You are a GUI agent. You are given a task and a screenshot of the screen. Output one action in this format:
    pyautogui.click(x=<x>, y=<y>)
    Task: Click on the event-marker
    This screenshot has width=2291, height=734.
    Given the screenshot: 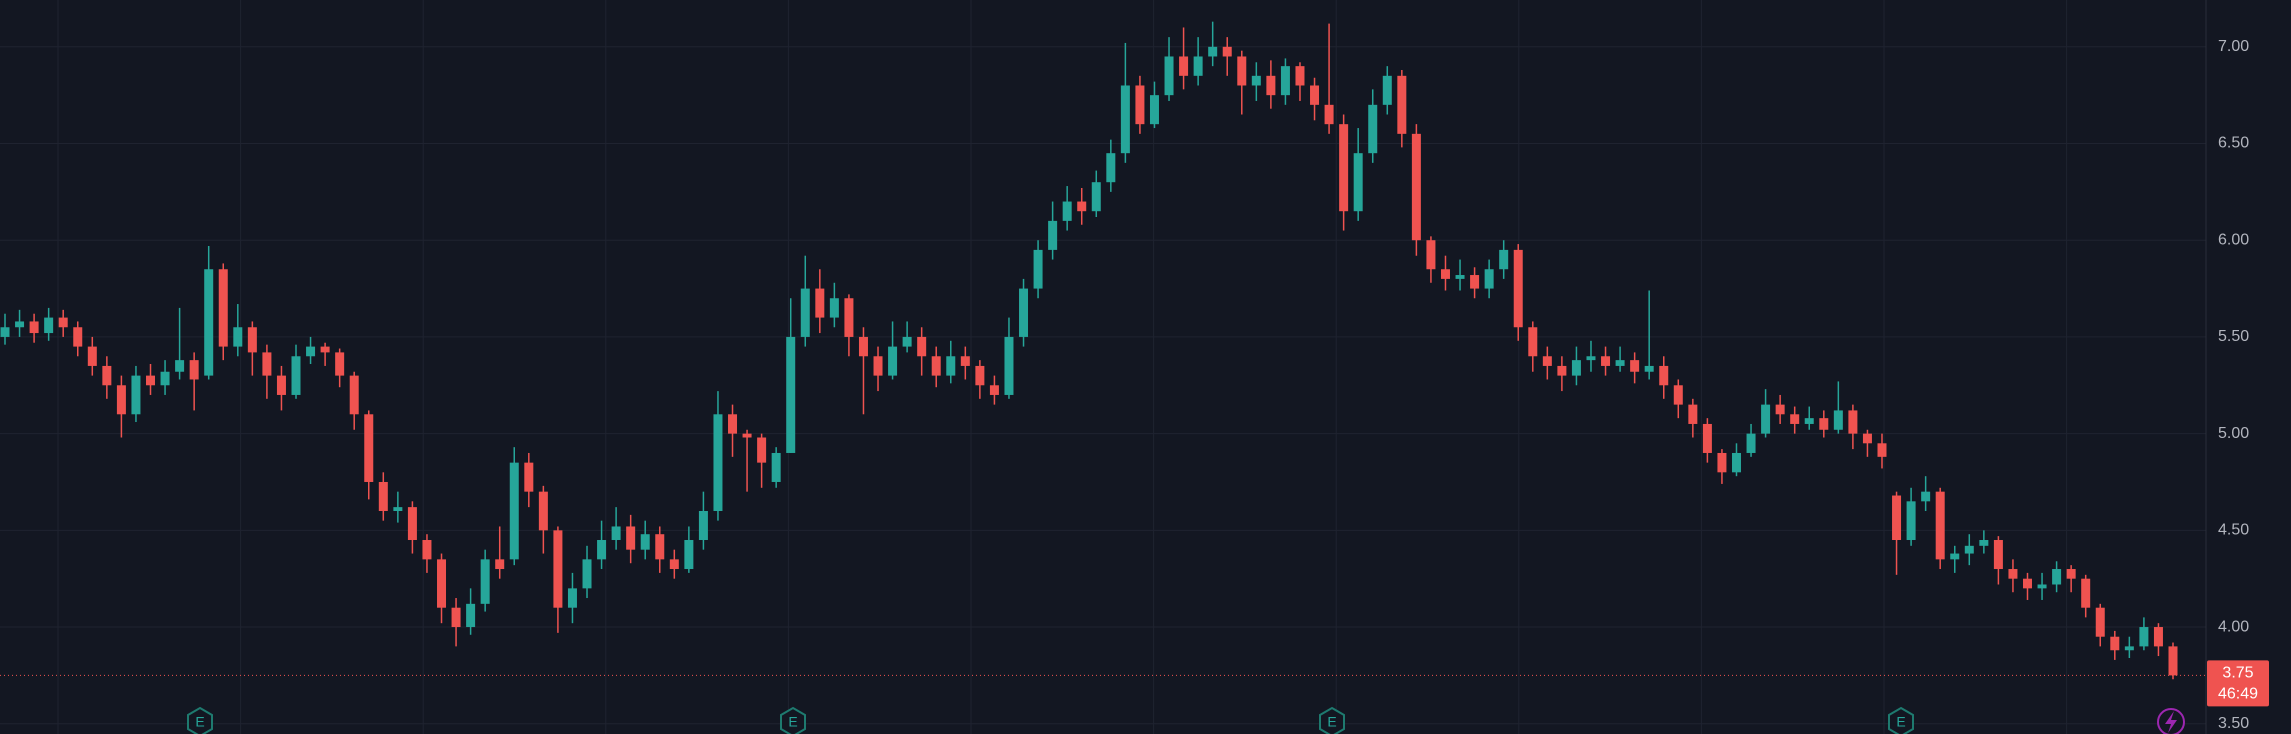 What is the action you would take?
    pyautogui.click(x=1332, y=720)
    